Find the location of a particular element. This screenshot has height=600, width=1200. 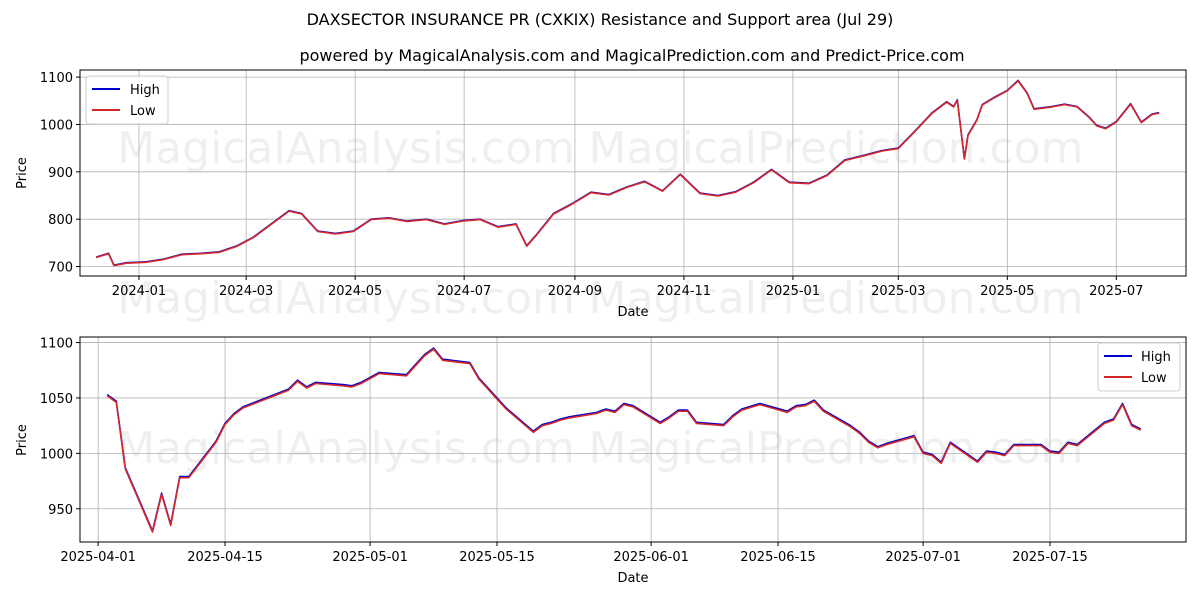

x-tick-label: 2025-06-01 is located at coordinates (651, 557).